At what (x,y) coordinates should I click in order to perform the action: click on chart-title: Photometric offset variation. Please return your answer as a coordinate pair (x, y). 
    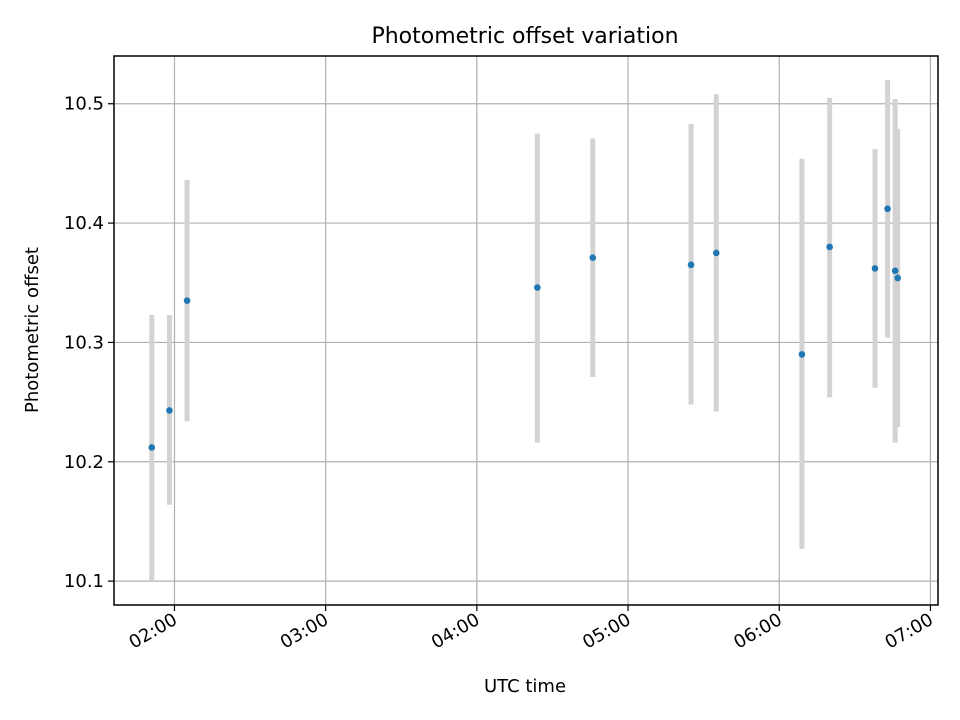
    Looking at the image, I should click on (524, 36).